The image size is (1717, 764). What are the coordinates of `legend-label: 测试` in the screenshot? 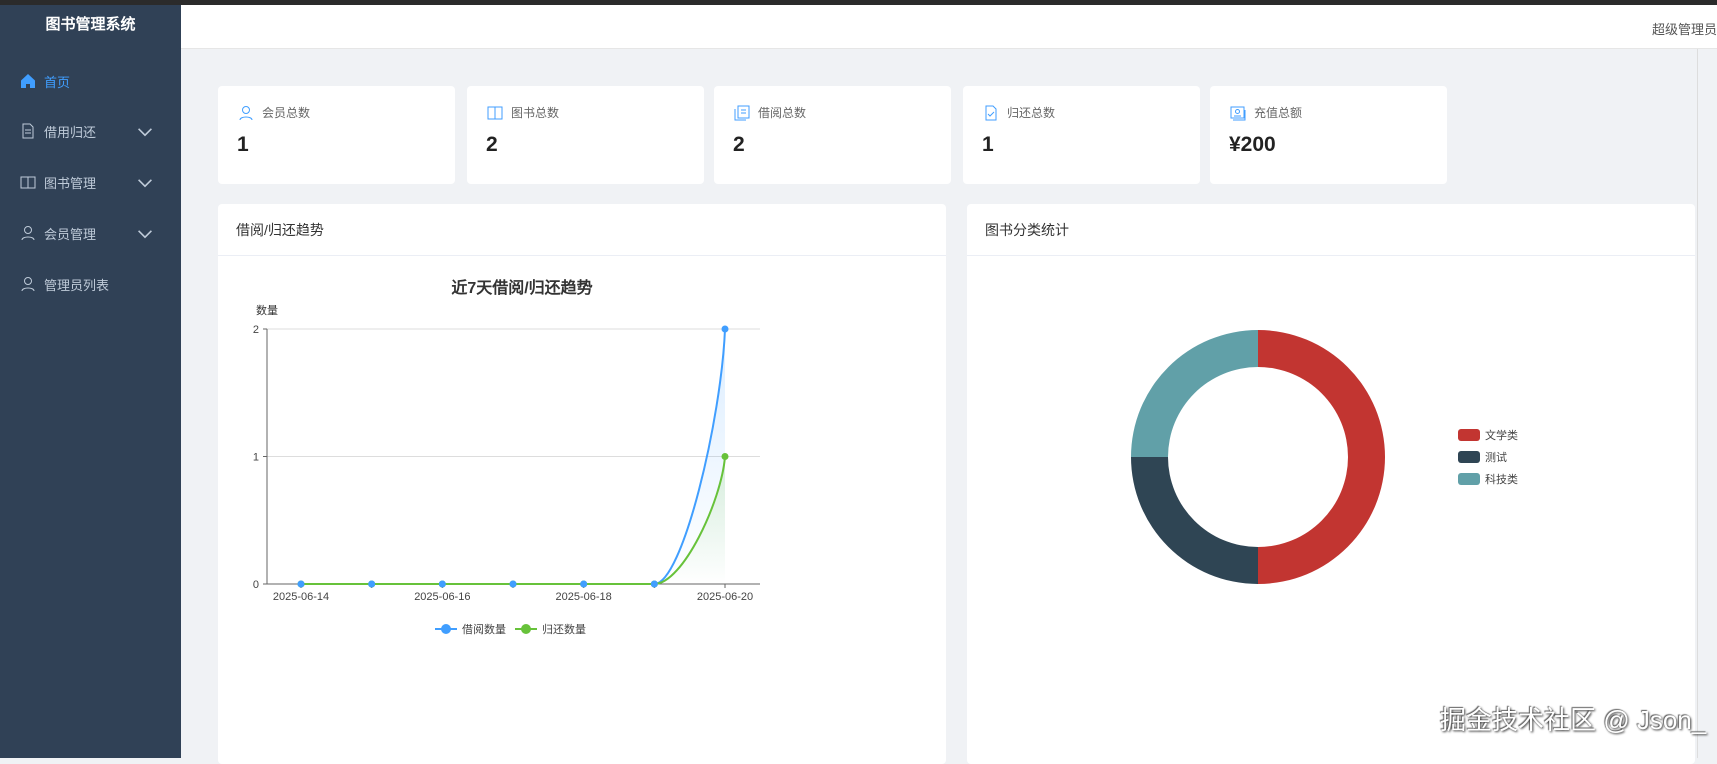 It's located at (1496, 457).